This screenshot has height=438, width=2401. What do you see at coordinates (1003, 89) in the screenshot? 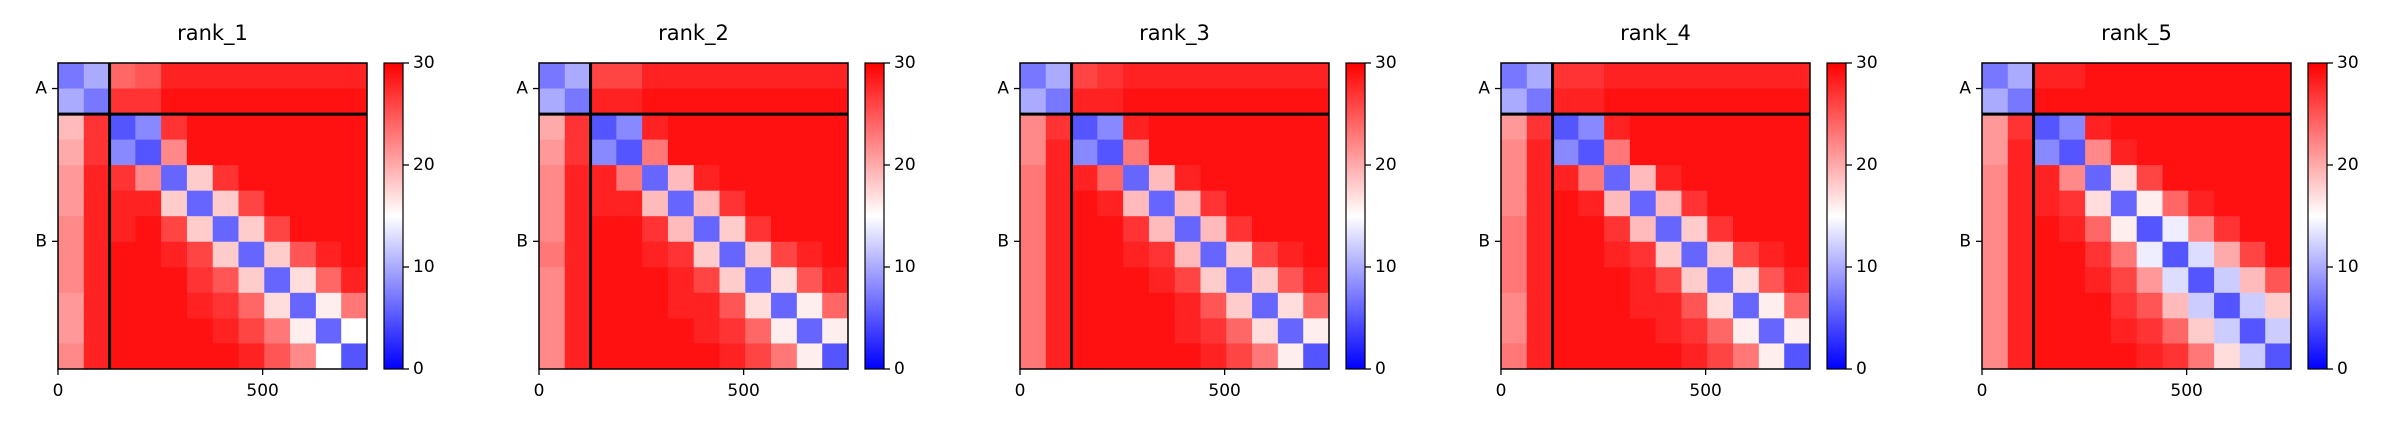
I see `y-tick-label: A` at bounding box center [1003, 89].